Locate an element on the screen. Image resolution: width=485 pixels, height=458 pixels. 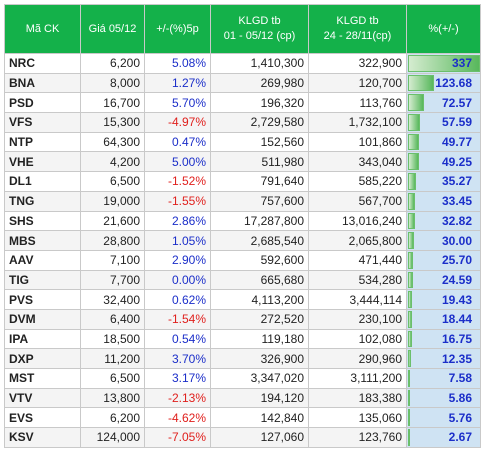
percent-change-cell: 19.43 is located at coordinates (443, 299).